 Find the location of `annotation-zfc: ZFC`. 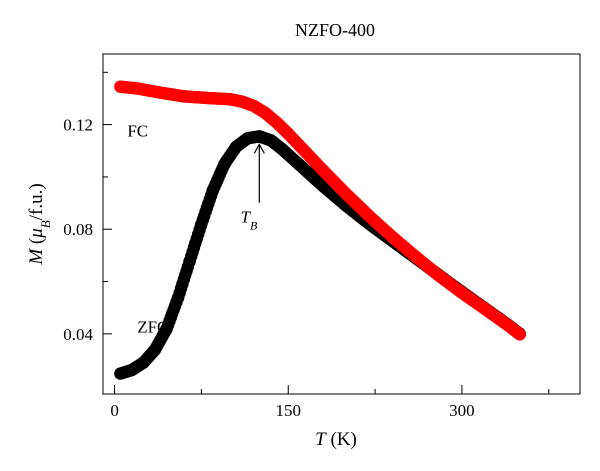

annotation-zfc: ZFC is located at coordinates (152, 327).